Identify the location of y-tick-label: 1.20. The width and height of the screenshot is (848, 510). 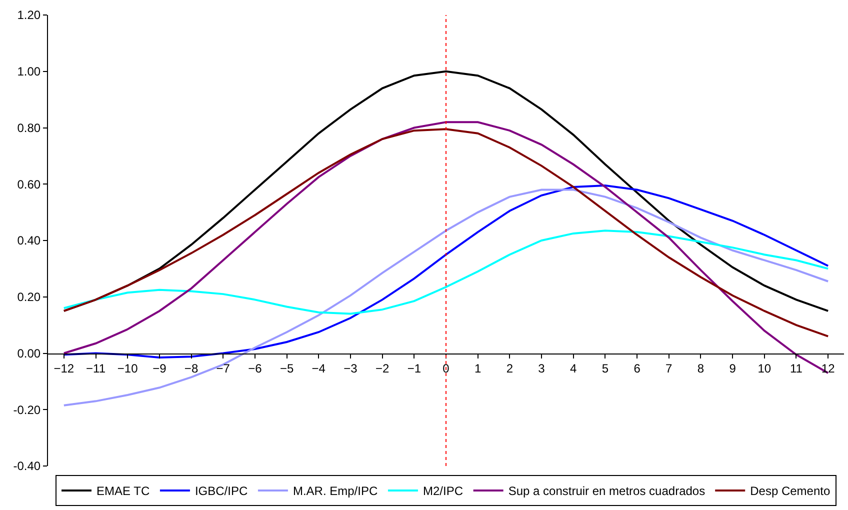
(29, 15).